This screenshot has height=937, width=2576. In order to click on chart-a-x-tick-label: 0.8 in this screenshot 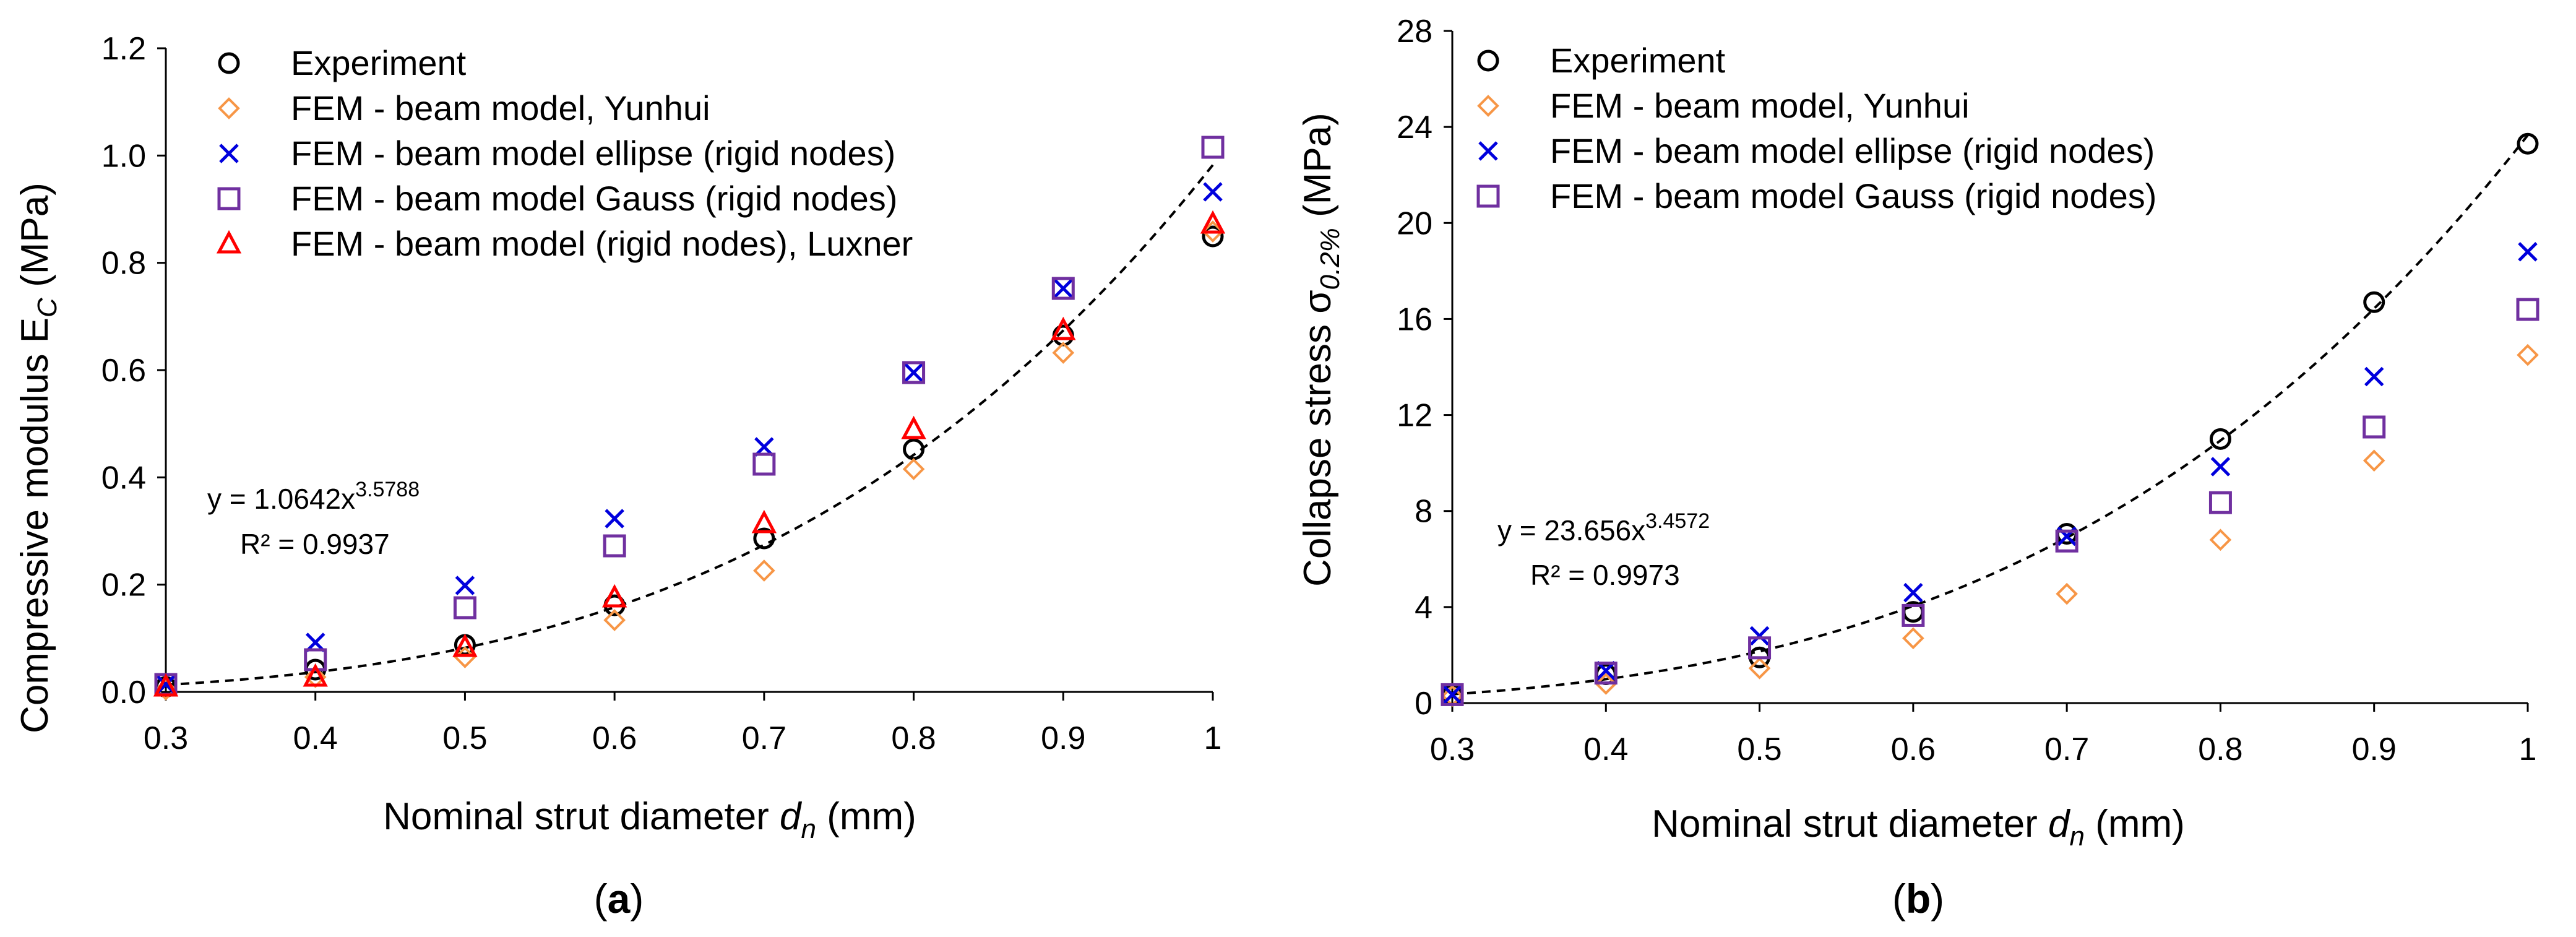, I will do `click(913, 738)`.